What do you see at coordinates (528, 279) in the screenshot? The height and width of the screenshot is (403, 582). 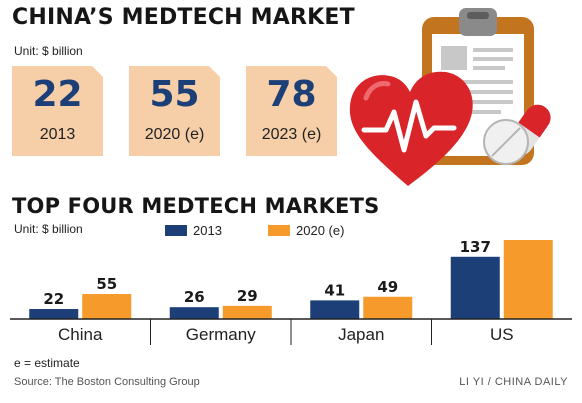 I see `bar-us-2020` at bounding box center [528, 279].